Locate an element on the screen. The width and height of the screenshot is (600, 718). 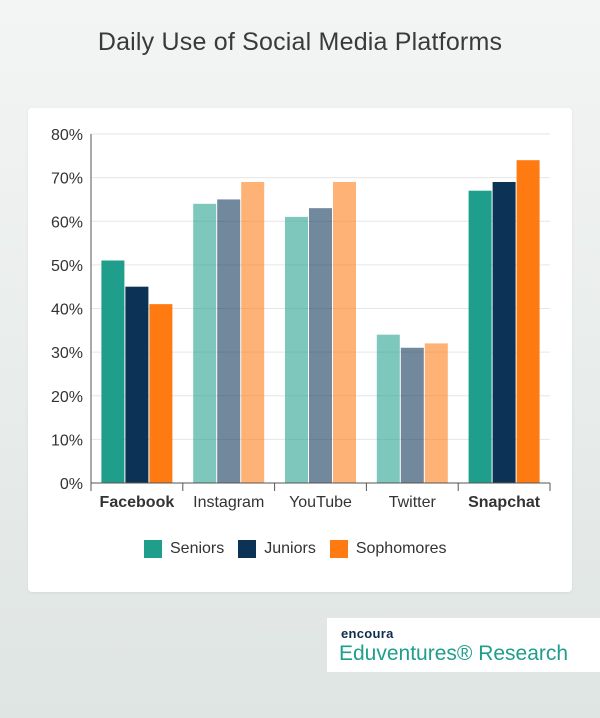
x-category-label: Snapchat is located at coordinates (504, 502).